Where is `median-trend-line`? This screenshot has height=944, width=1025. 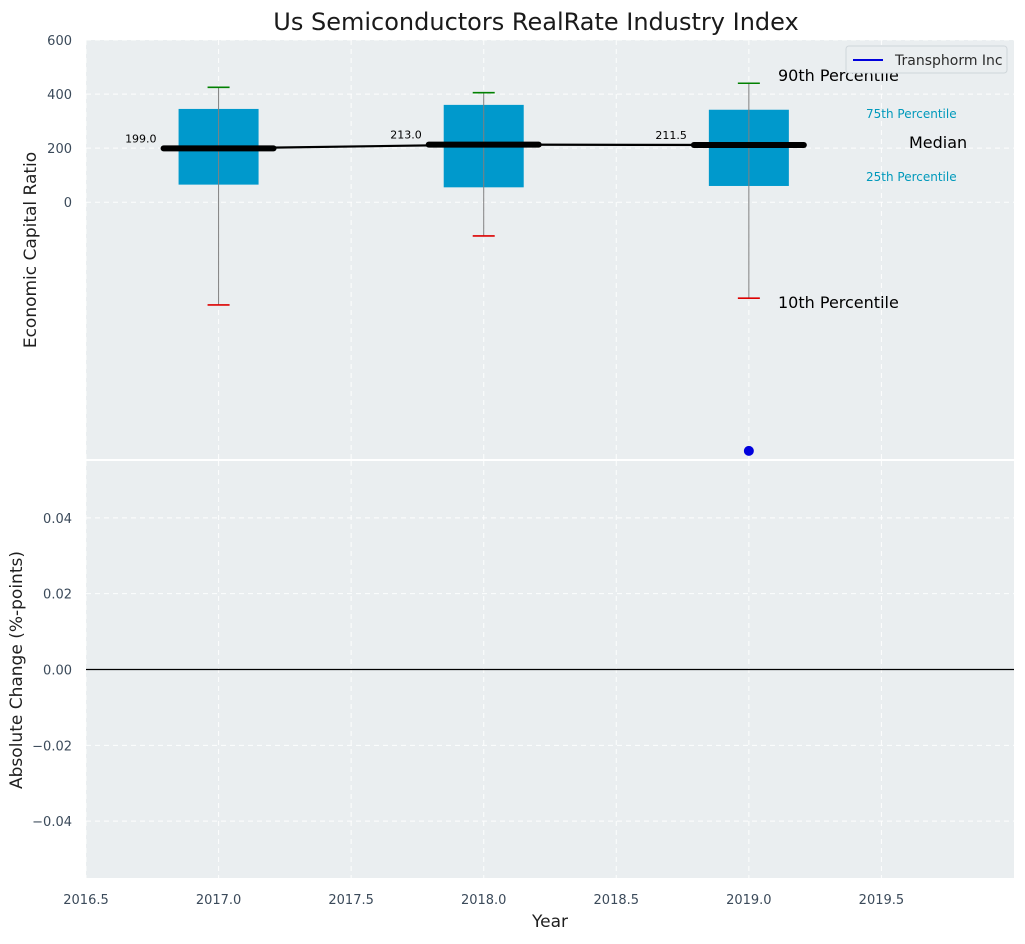 median-trend-line is located at coordinates (483, 146).